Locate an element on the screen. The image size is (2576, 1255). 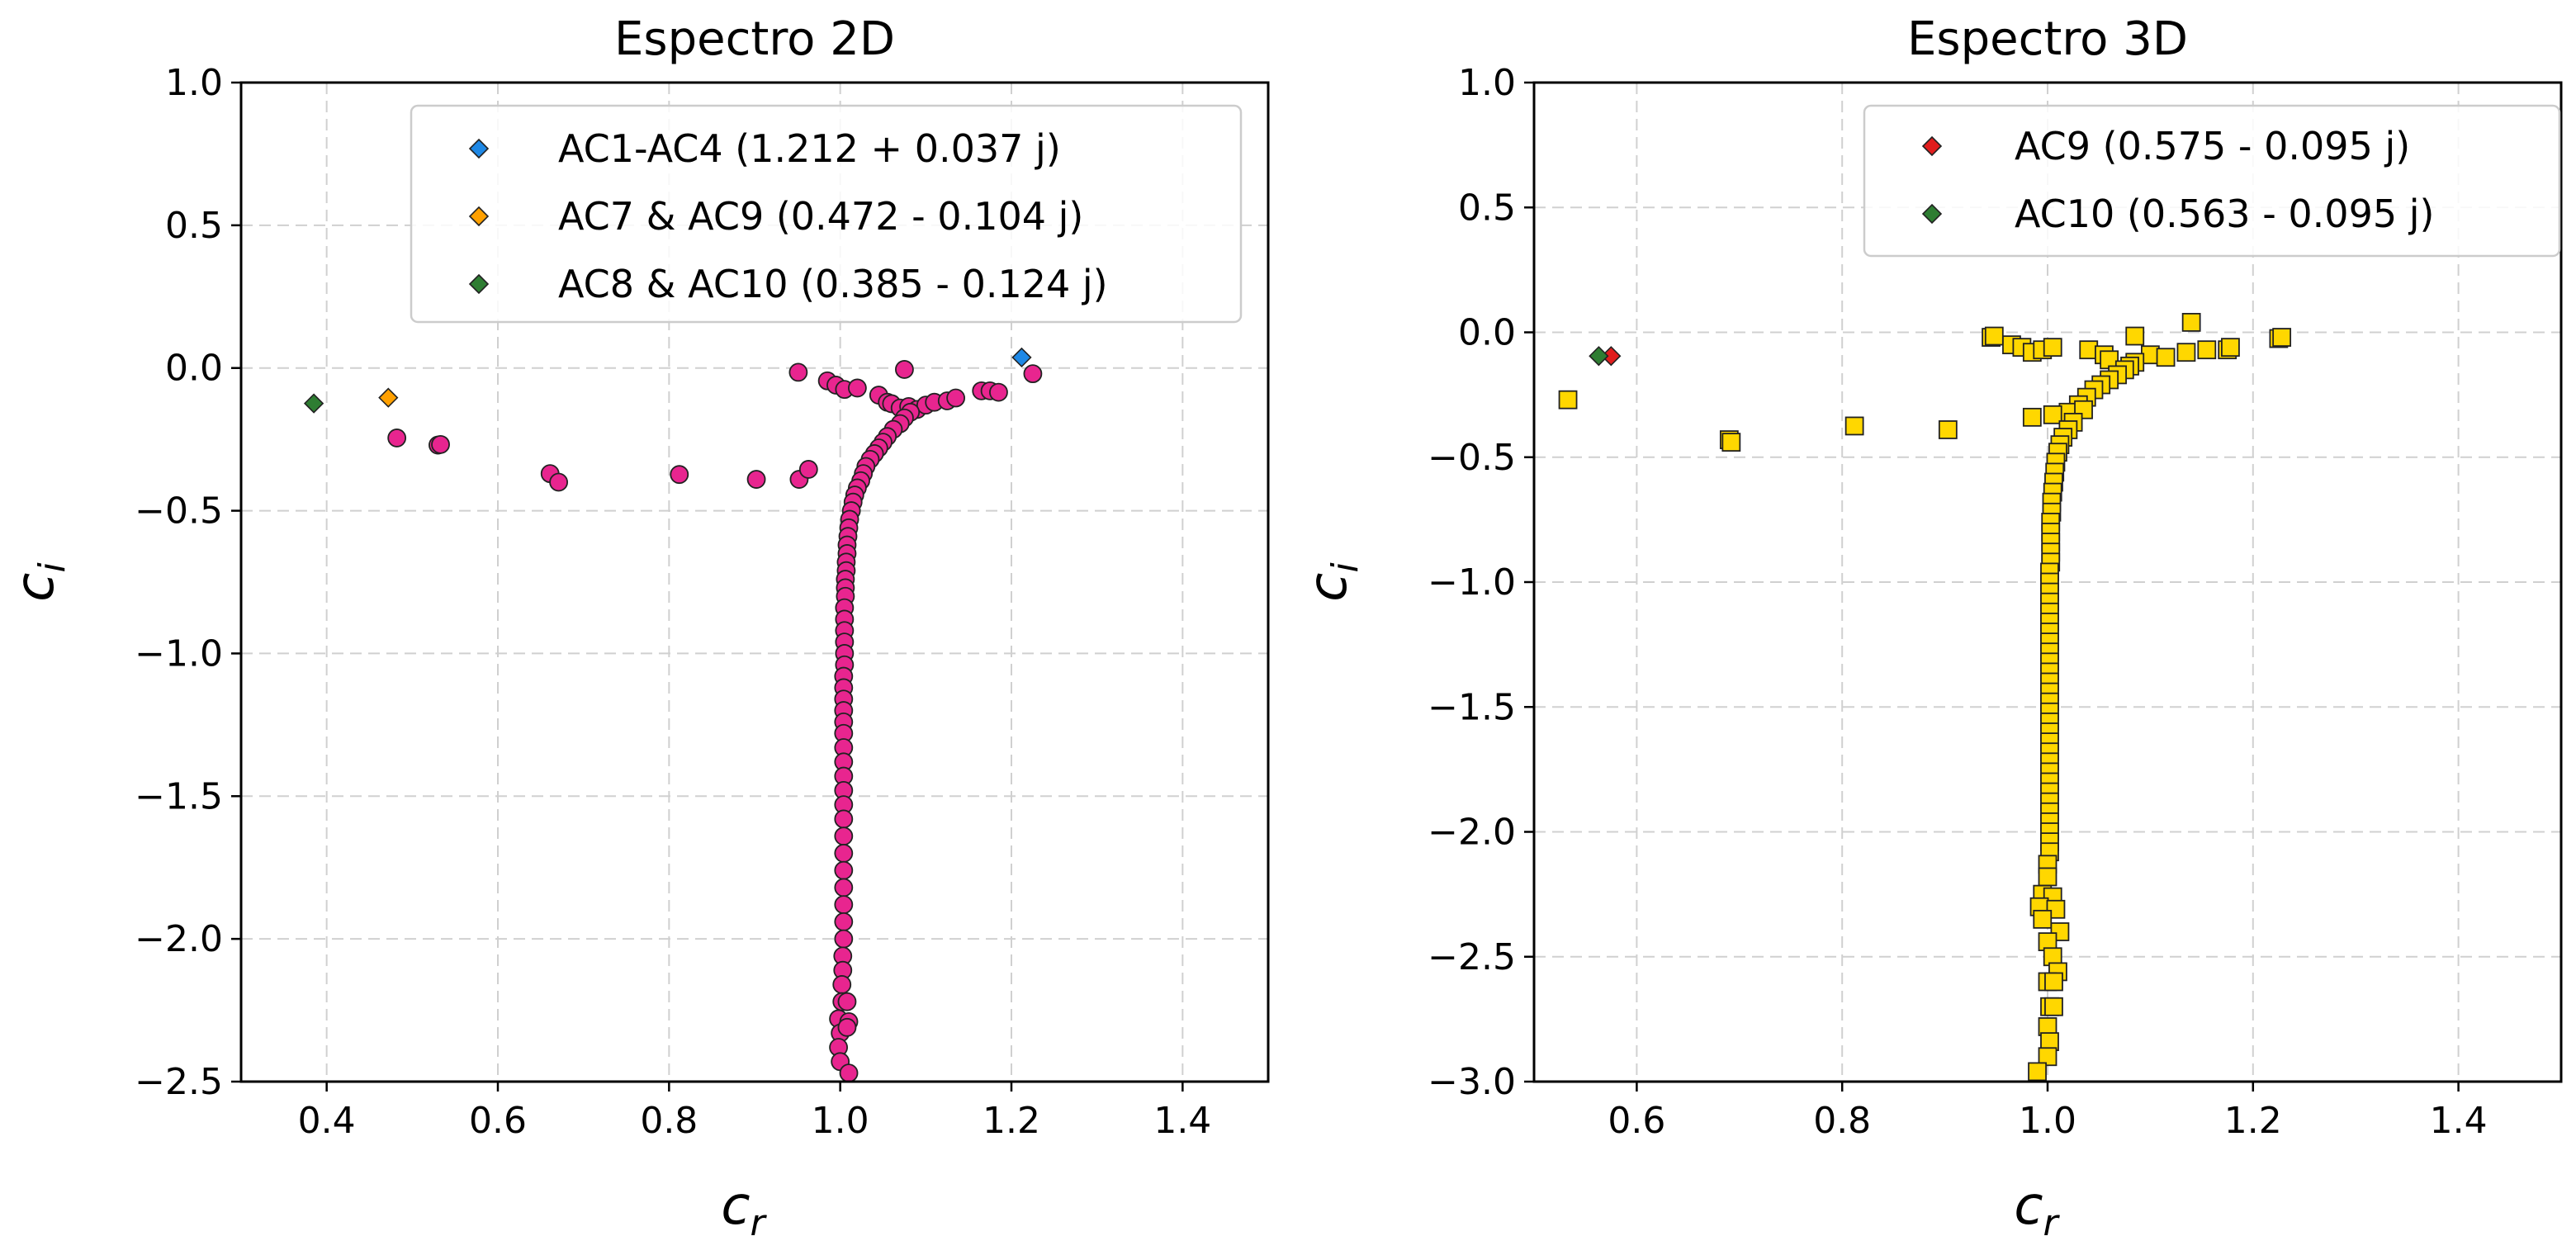
legend-label: AC8 & AC10 (0.385 - 0.124 j) is located at coordinates (833, 284).